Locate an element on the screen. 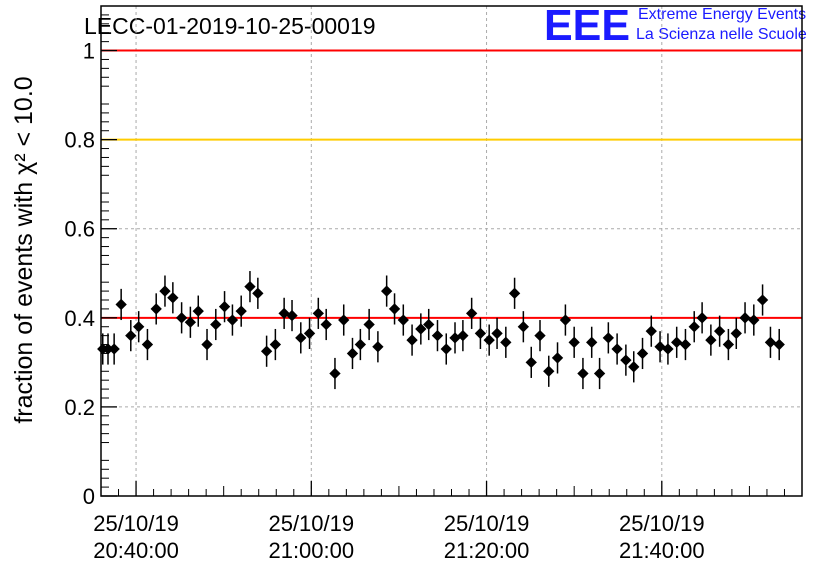 This screenshot has height=572, width=836. x-tick-time: 21:40:00 is located at coordinates (662, 550).